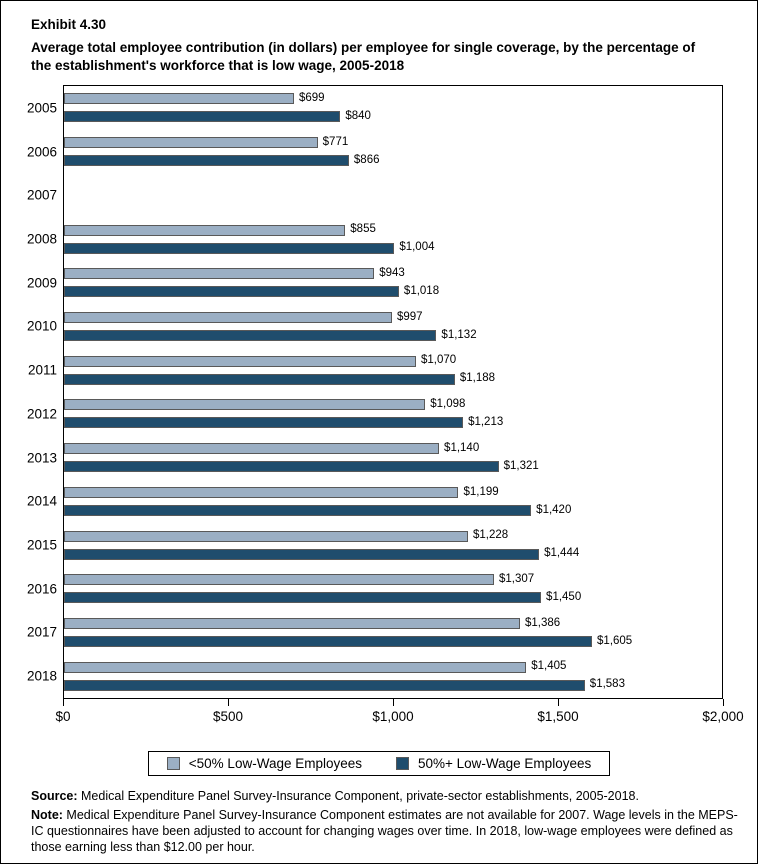 The width and height of the screenshot is (758, 864). I want to click on bar-value-label: $855, so click(363, 229).